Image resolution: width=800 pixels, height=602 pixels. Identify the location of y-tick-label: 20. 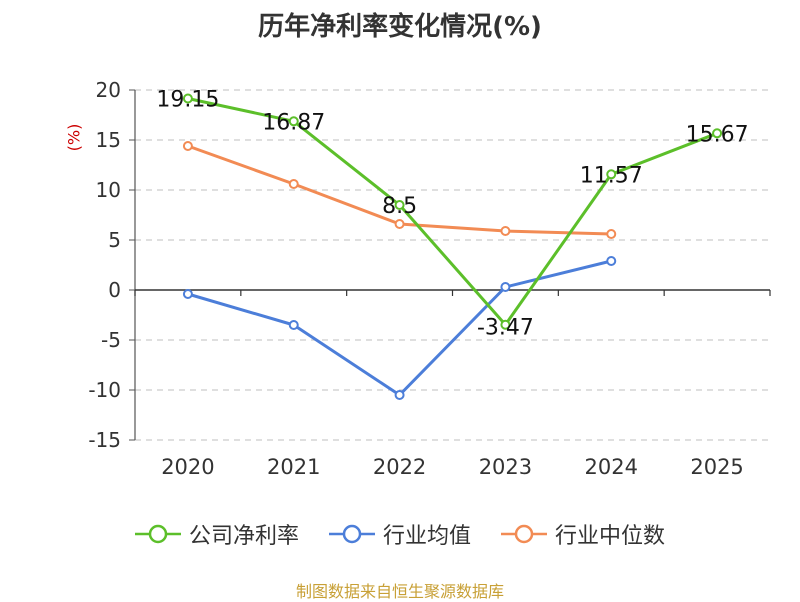
(108, 90).